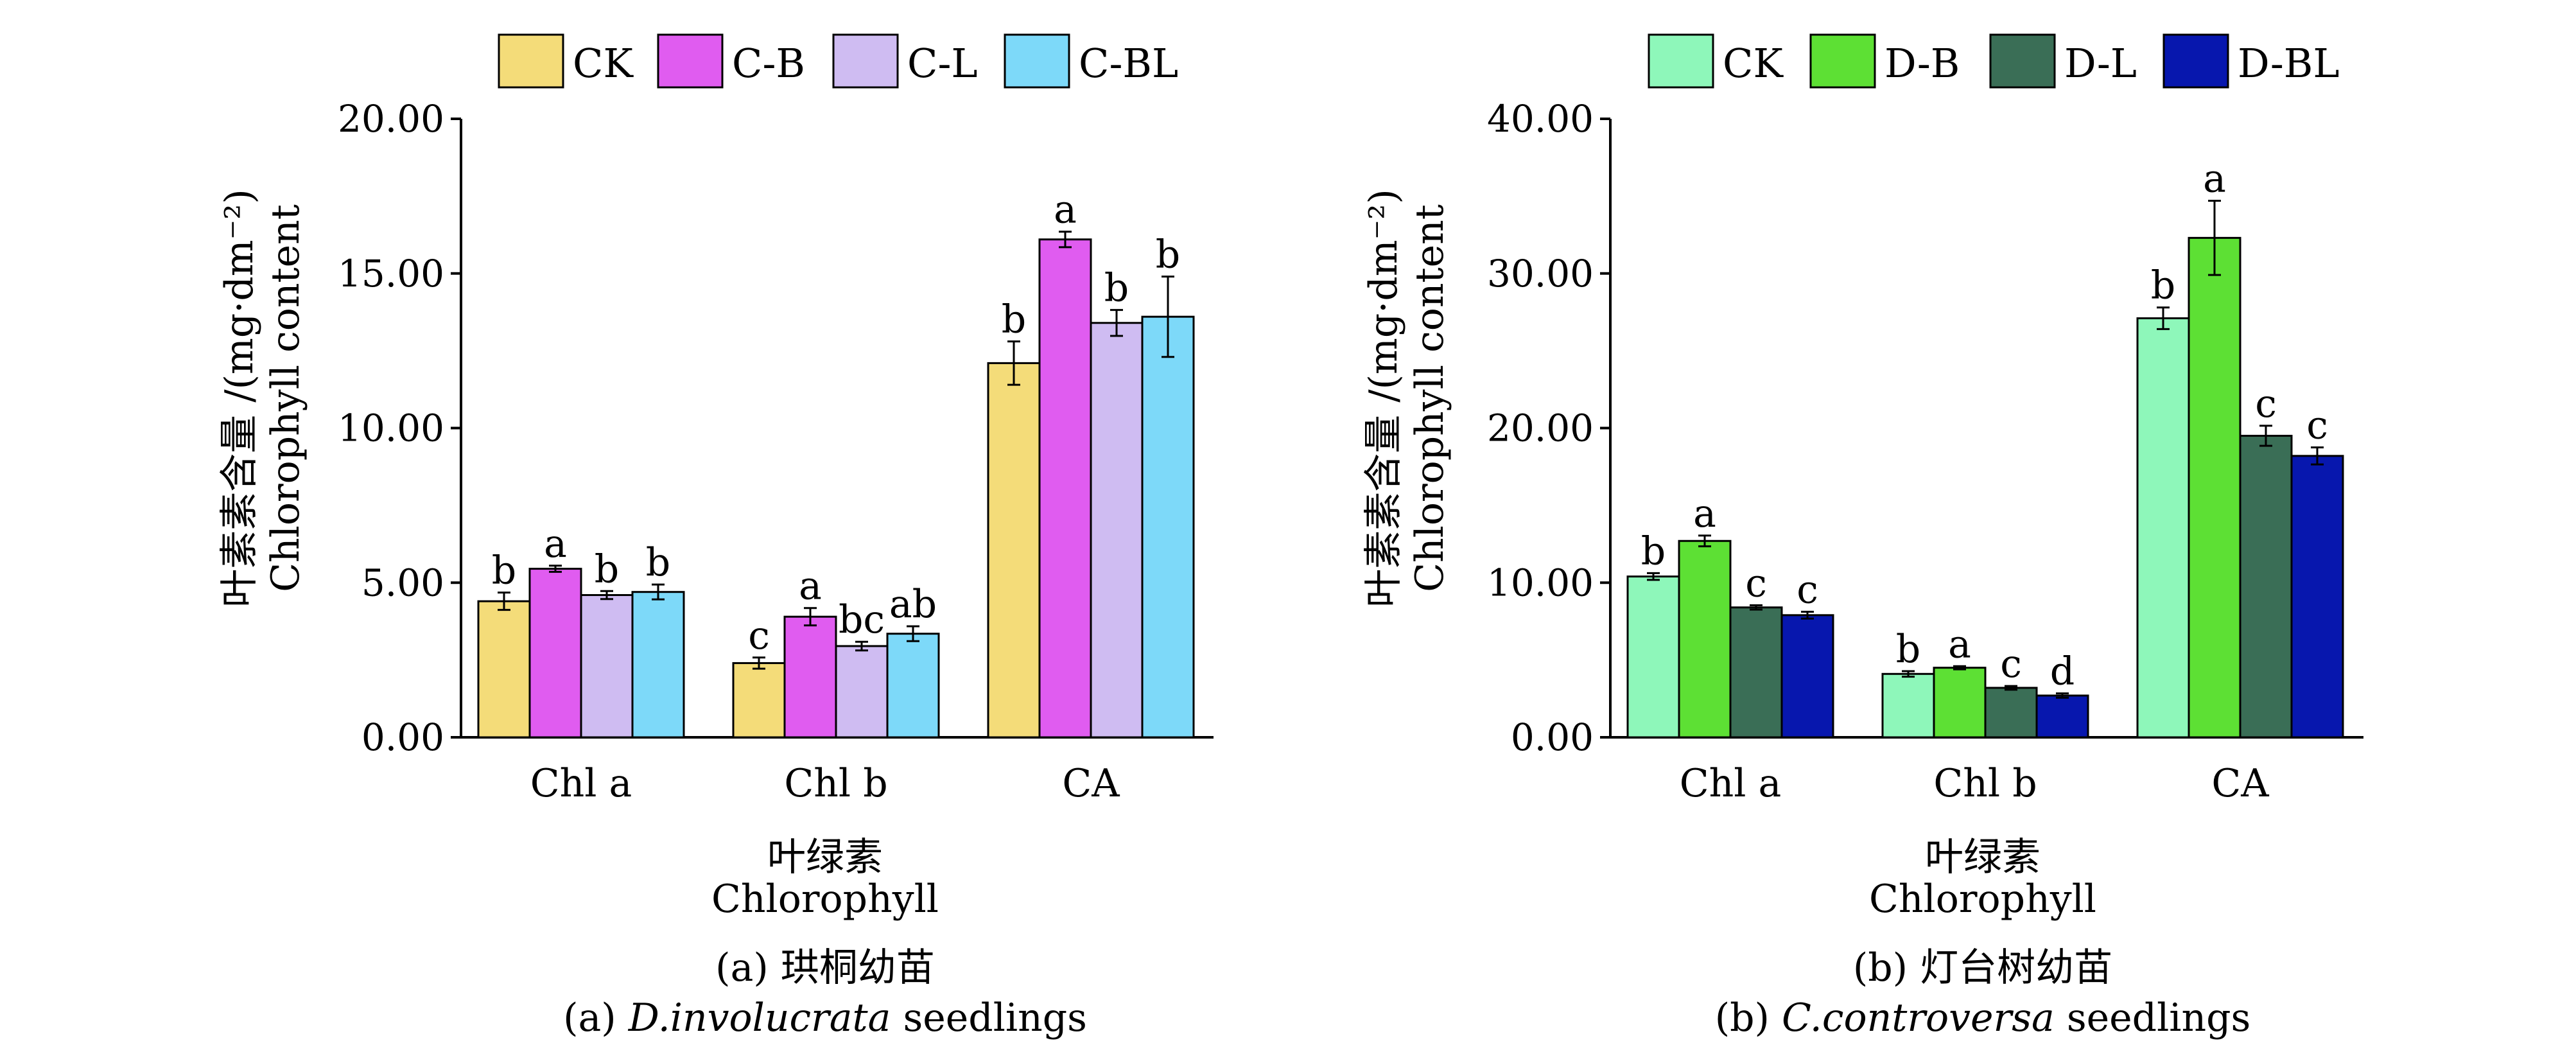  I want to click on y-tick-label-b-4: 40.00, so click(1540, 119).